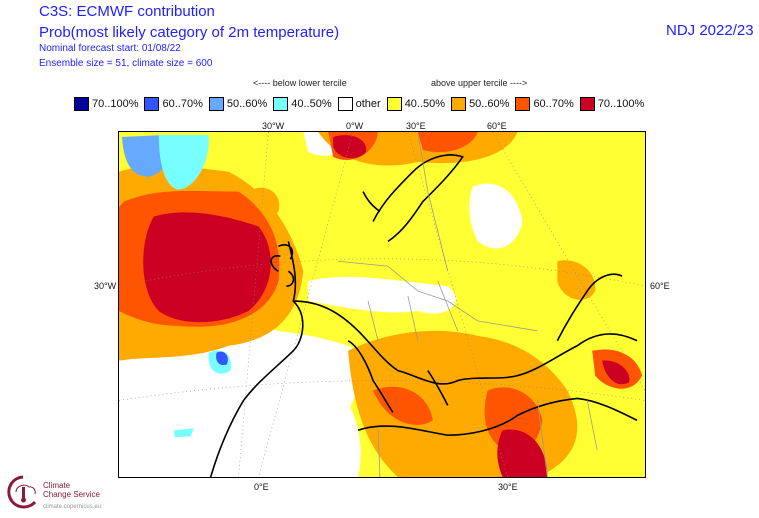 The image size is (759, 518). What do you see at coordinates (126, 63) in the screenshot?
I see `ensemble-size: Ensemble size = 51, climate size = 600` at bounding box center [126, 63].